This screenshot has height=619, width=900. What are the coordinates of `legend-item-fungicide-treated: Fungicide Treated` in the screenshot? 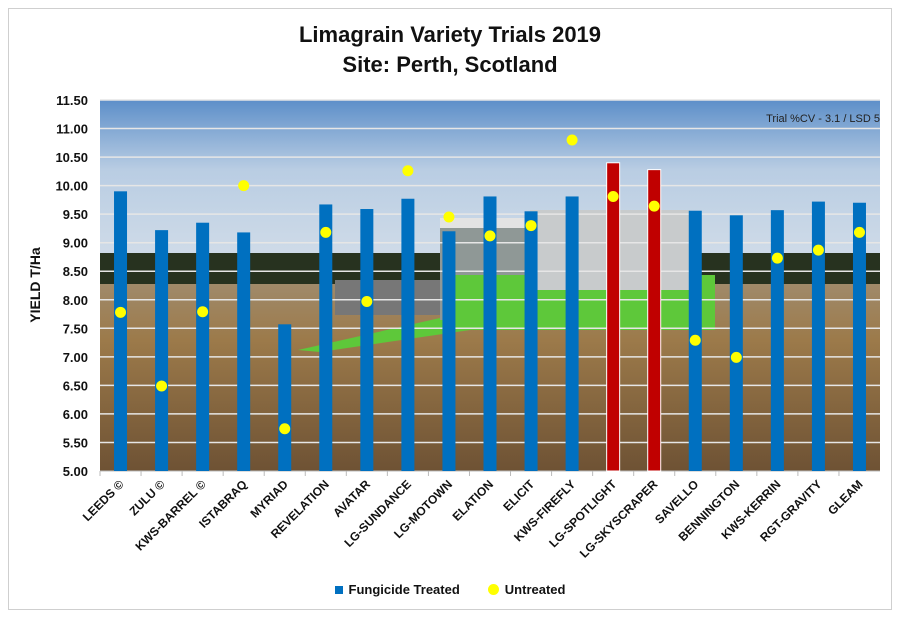 It's located at (397, 589).